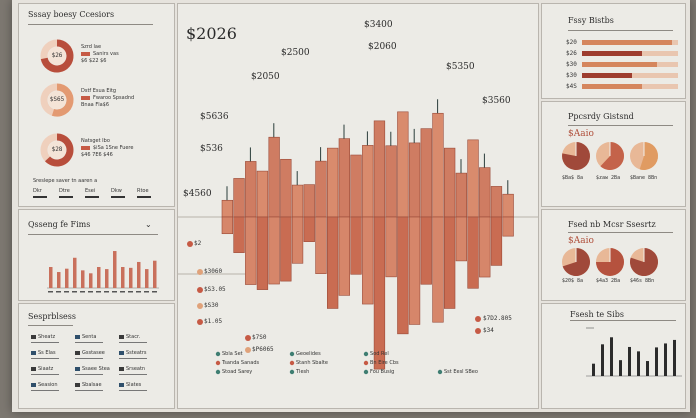 The height and width of the screenshot is (418, 696). I want to click on key-item-label: Senta, so click(89, 337).